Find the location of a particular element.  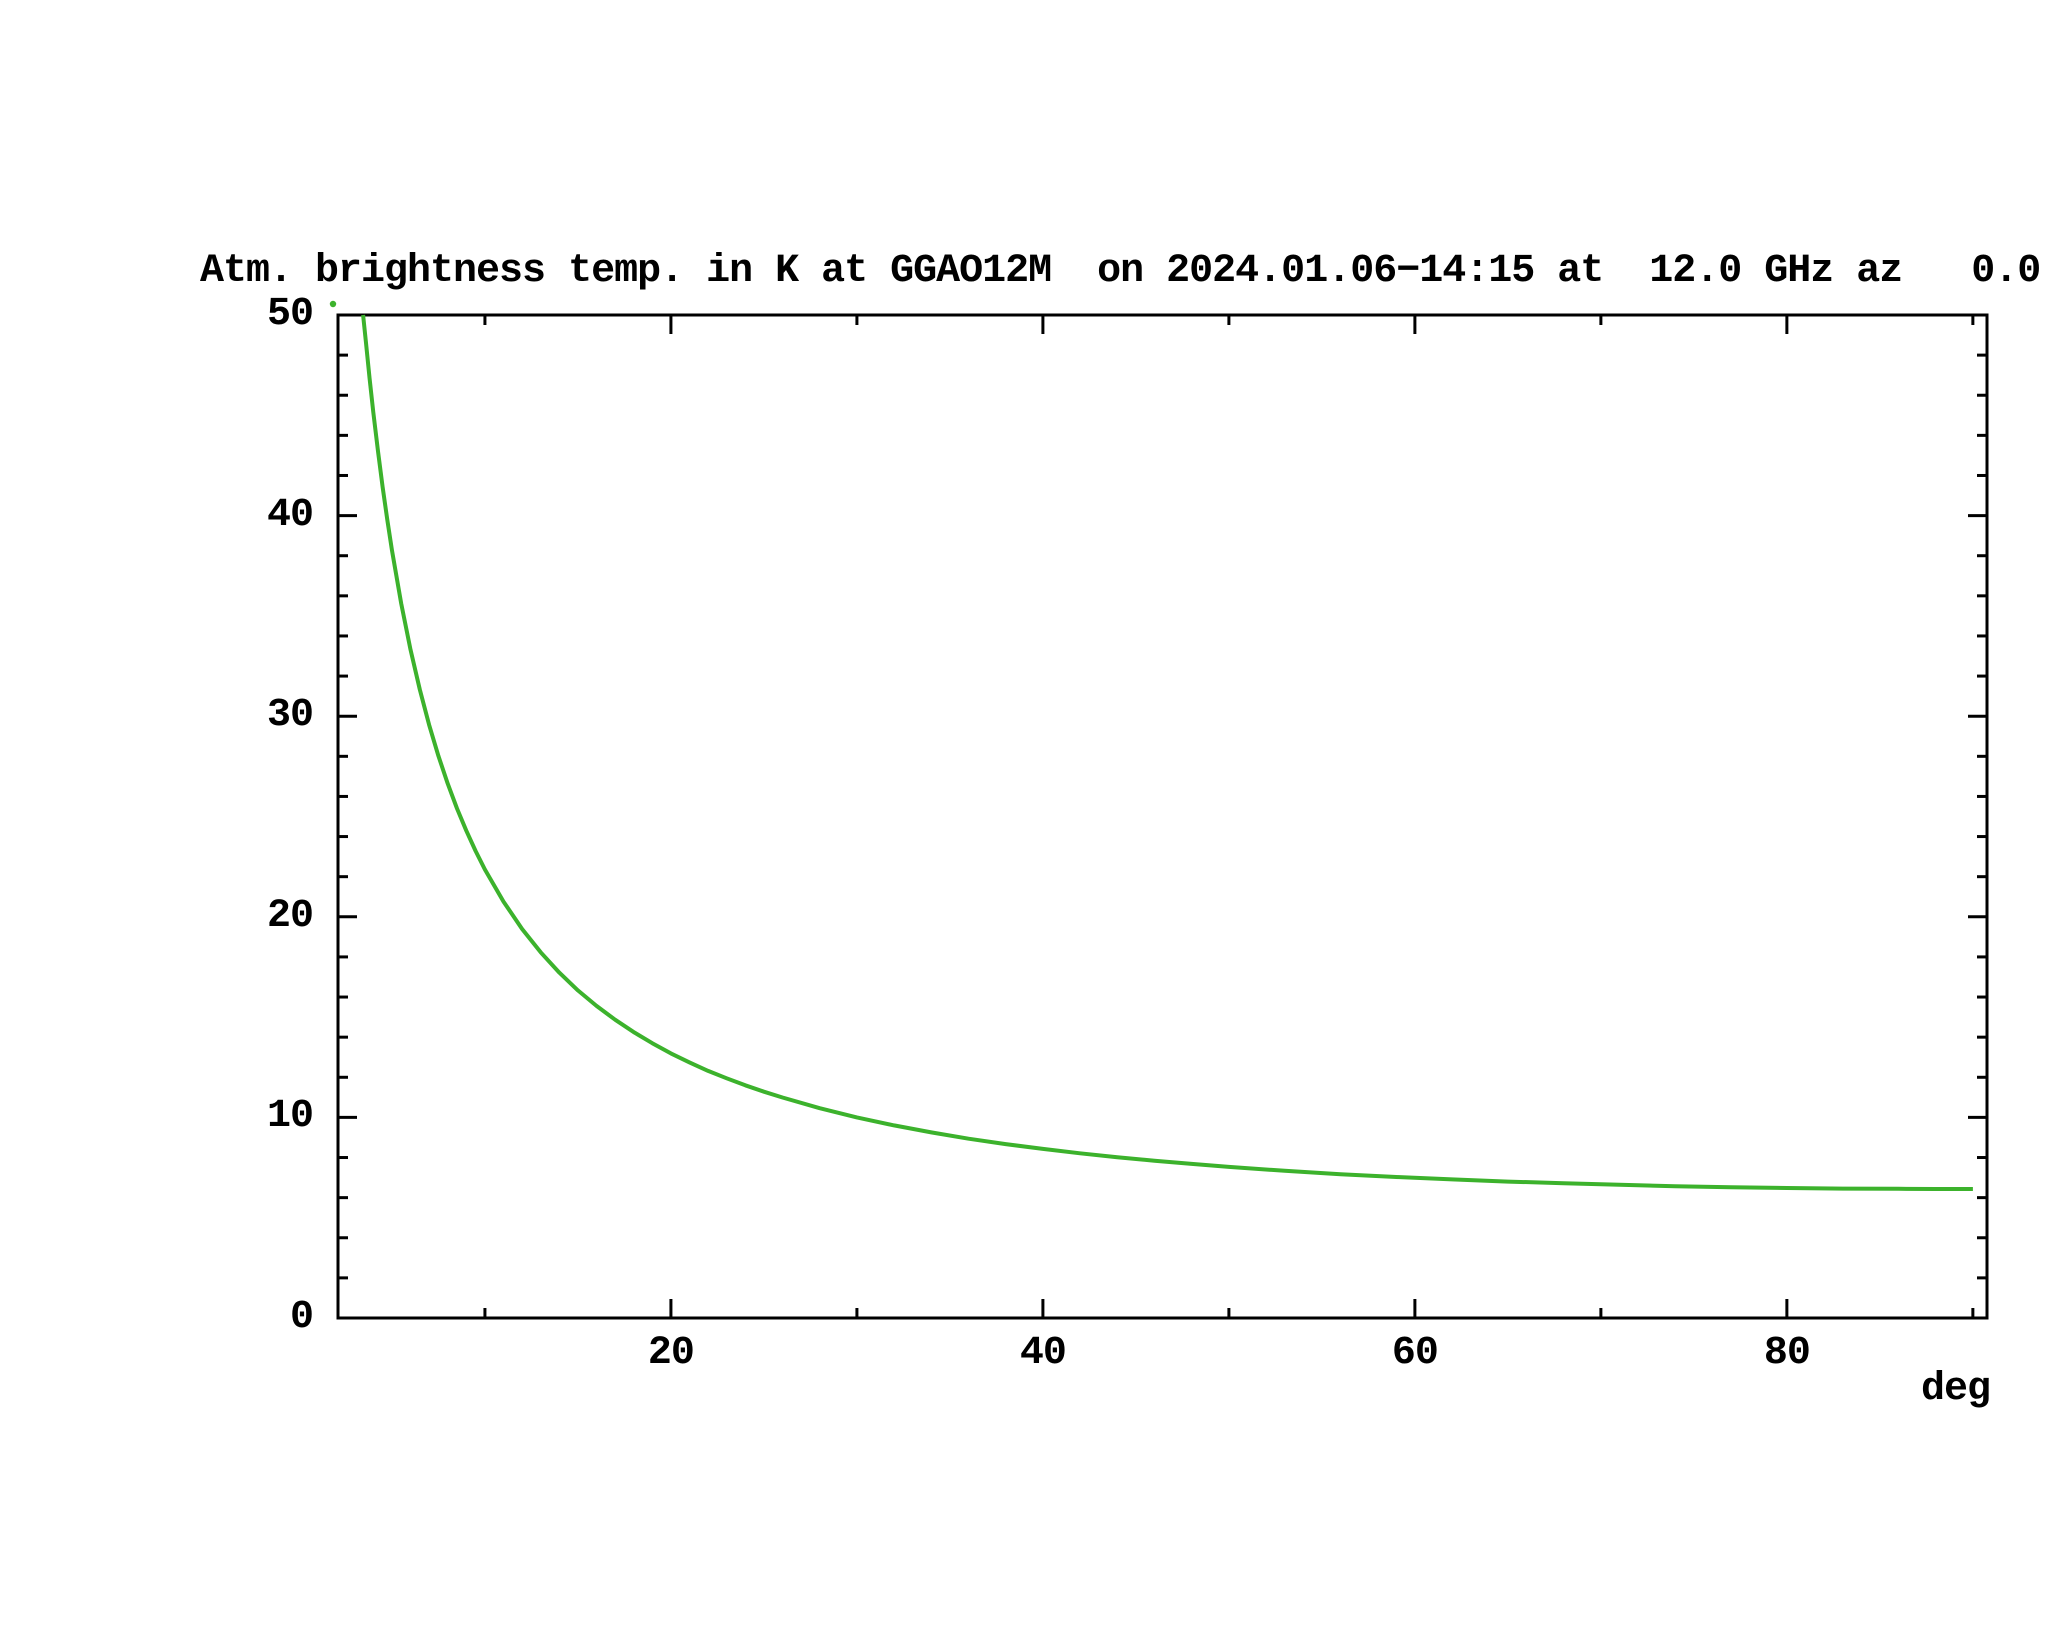

x-tick-label: 80 is located at coordinates (1787, 1353).